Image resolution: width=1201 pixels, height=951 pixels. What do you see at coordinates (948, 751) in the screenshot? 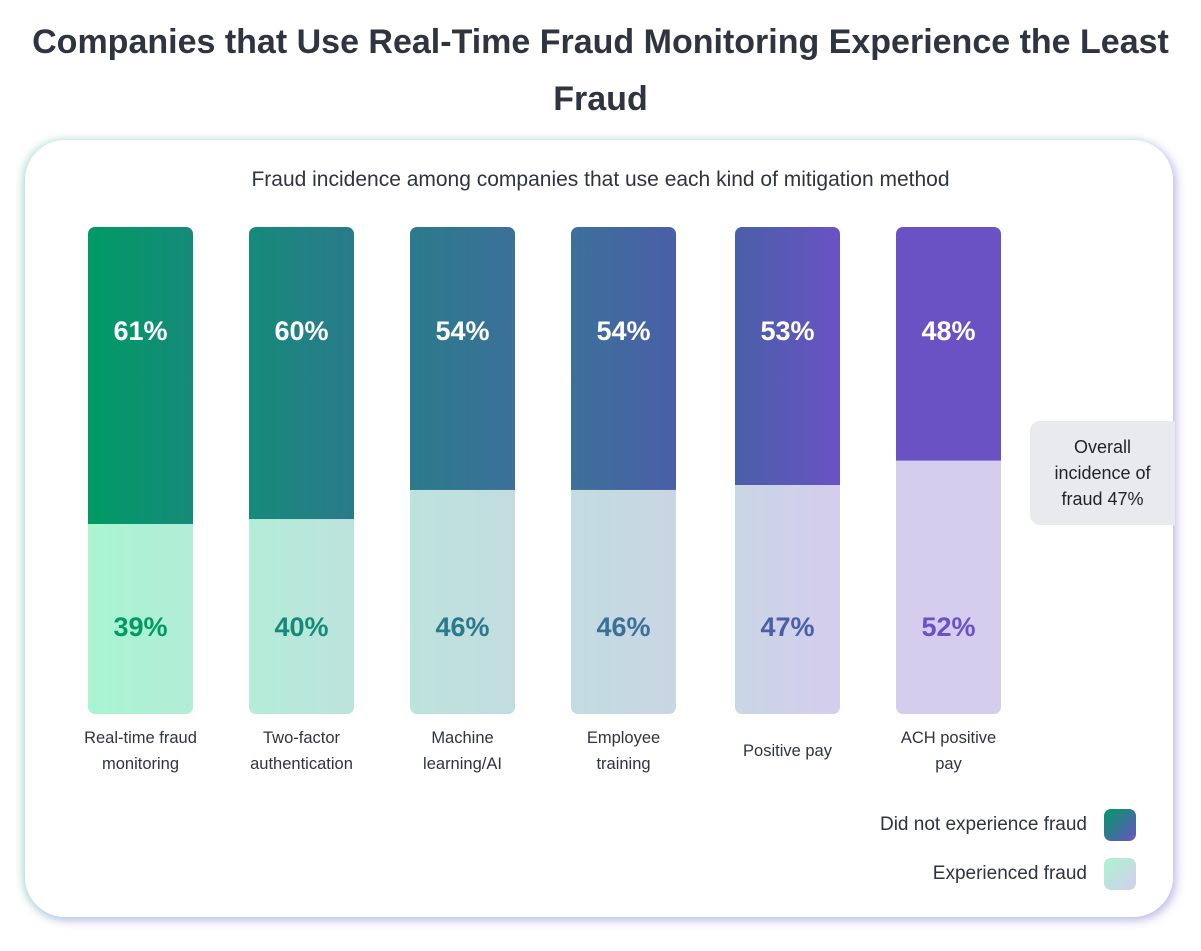
I see `category-label: ACH positive pay` at bounding box center [948, 751].